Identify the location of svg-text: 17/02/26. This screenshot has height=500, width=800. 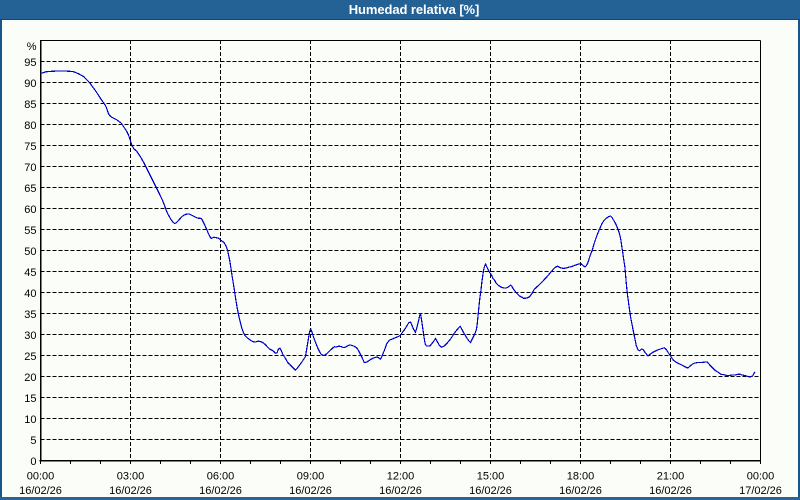
(760, 491).